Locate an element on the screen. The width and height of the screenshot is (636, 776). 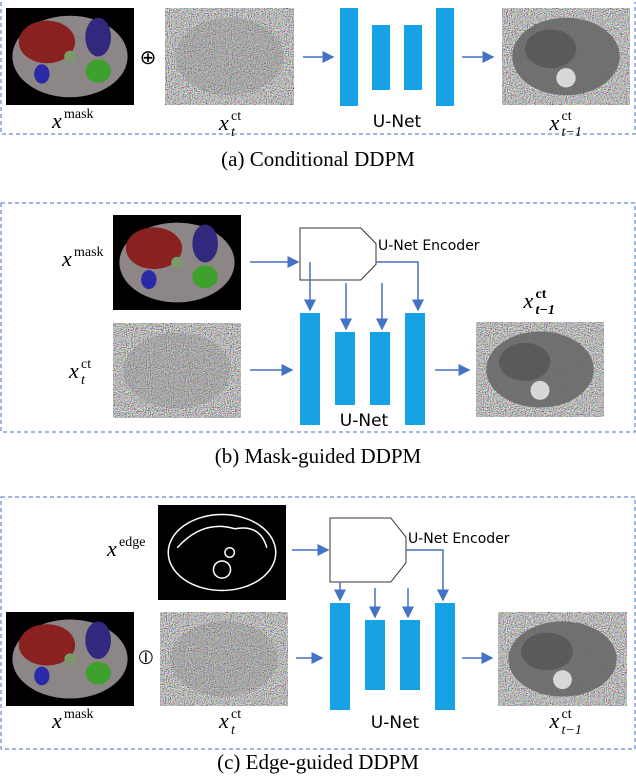
operator: ⦶ is located at coordinates (146, 658).